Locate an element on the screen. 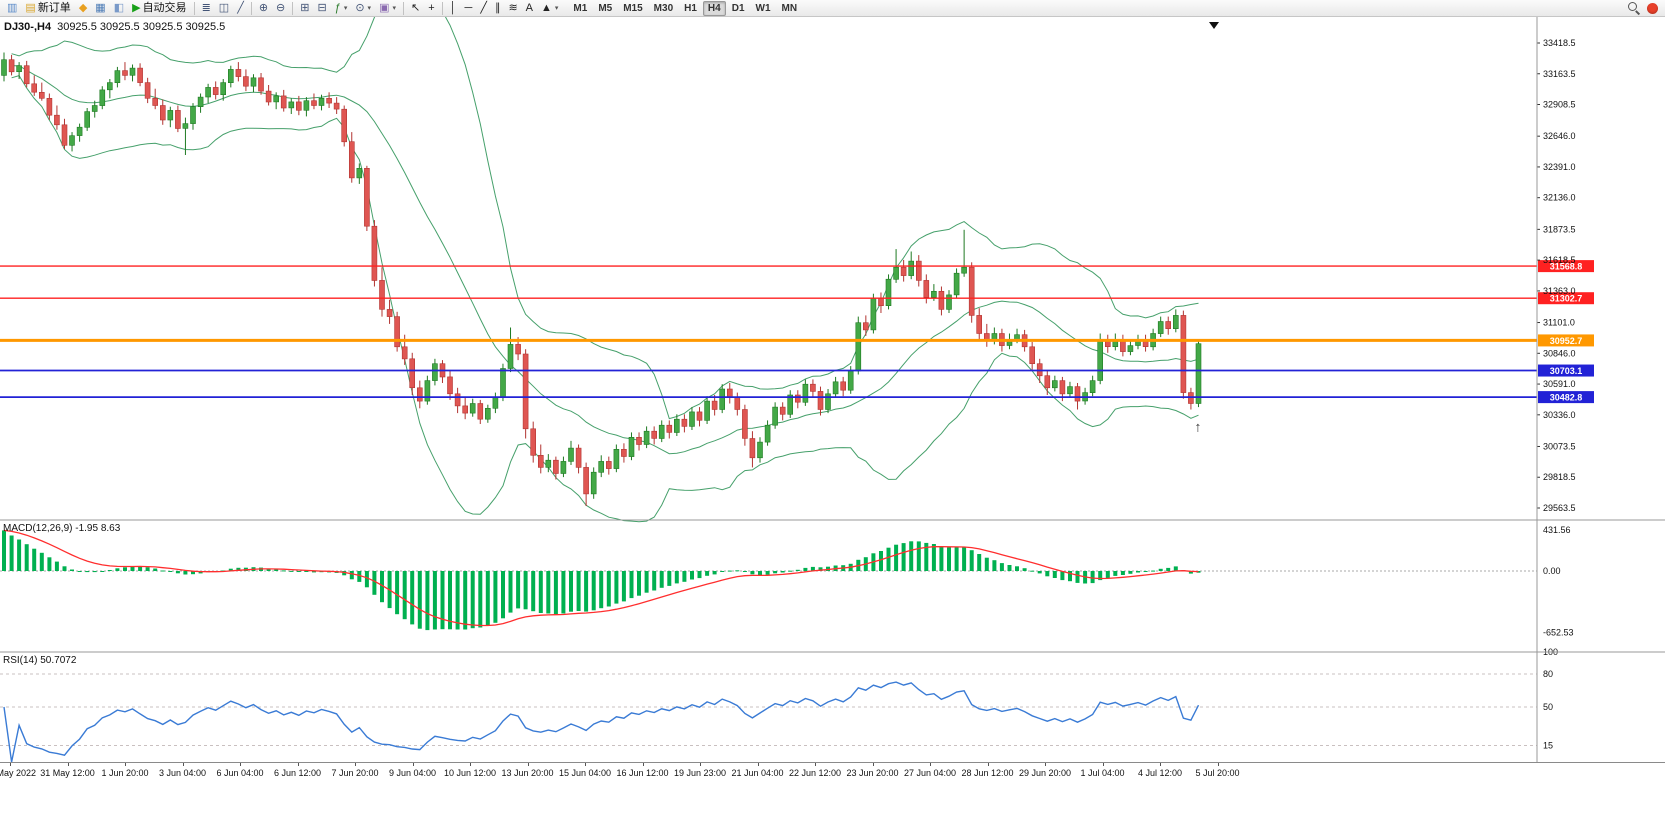 This screenshot has width=1665, height=825. timeframe-m15: M15 is located at coordinates (633, 8).